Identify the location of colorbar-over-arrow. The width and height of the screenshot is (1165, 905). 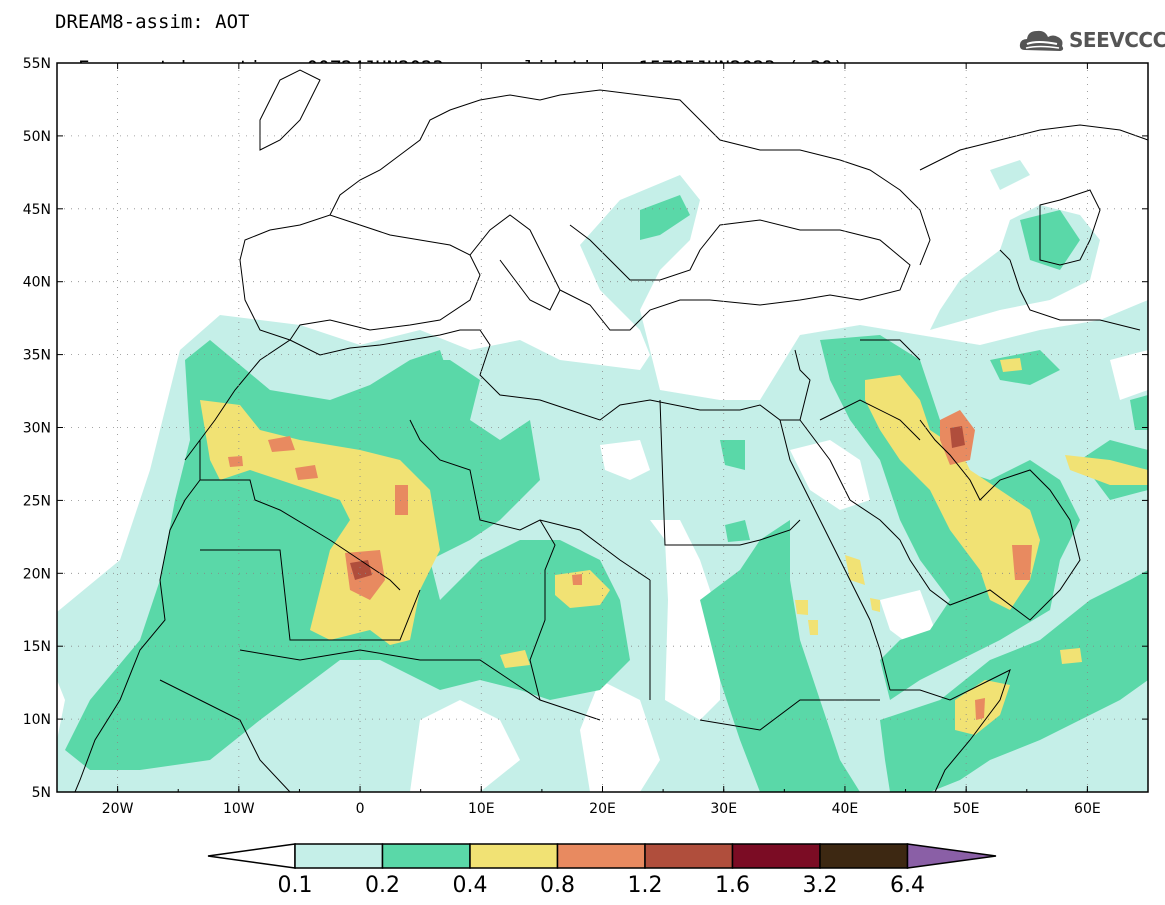
(951, 856).